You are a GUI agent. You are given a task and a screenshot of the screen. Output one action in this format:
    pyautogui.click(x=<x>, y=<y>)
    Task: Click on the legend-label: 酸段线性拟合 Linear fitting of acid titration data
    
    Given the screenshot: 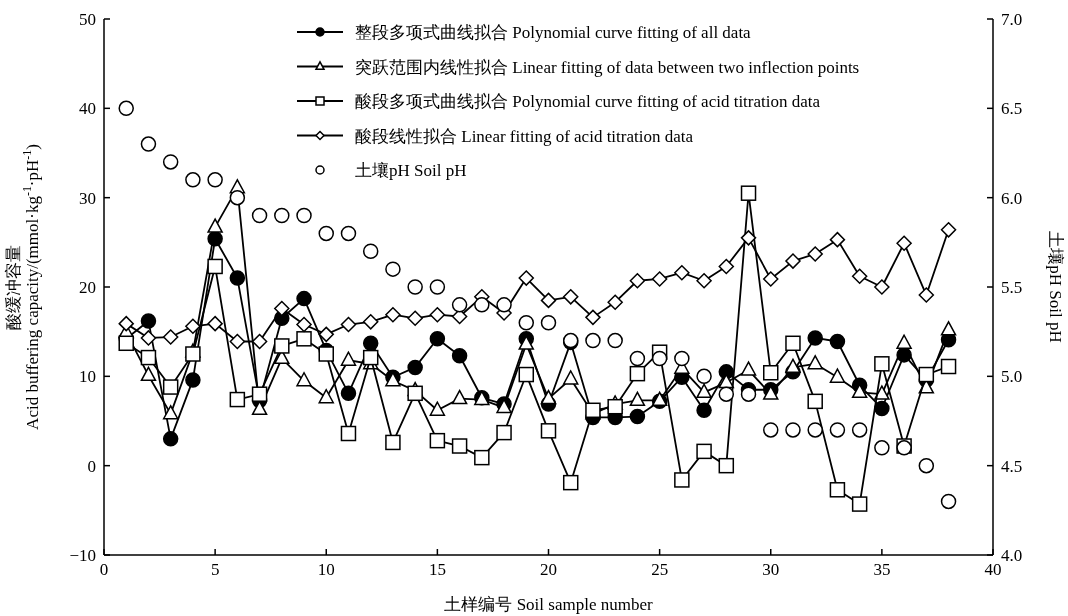 What is the action you would take?
    pyautogui.click(x=524, y=136)
    